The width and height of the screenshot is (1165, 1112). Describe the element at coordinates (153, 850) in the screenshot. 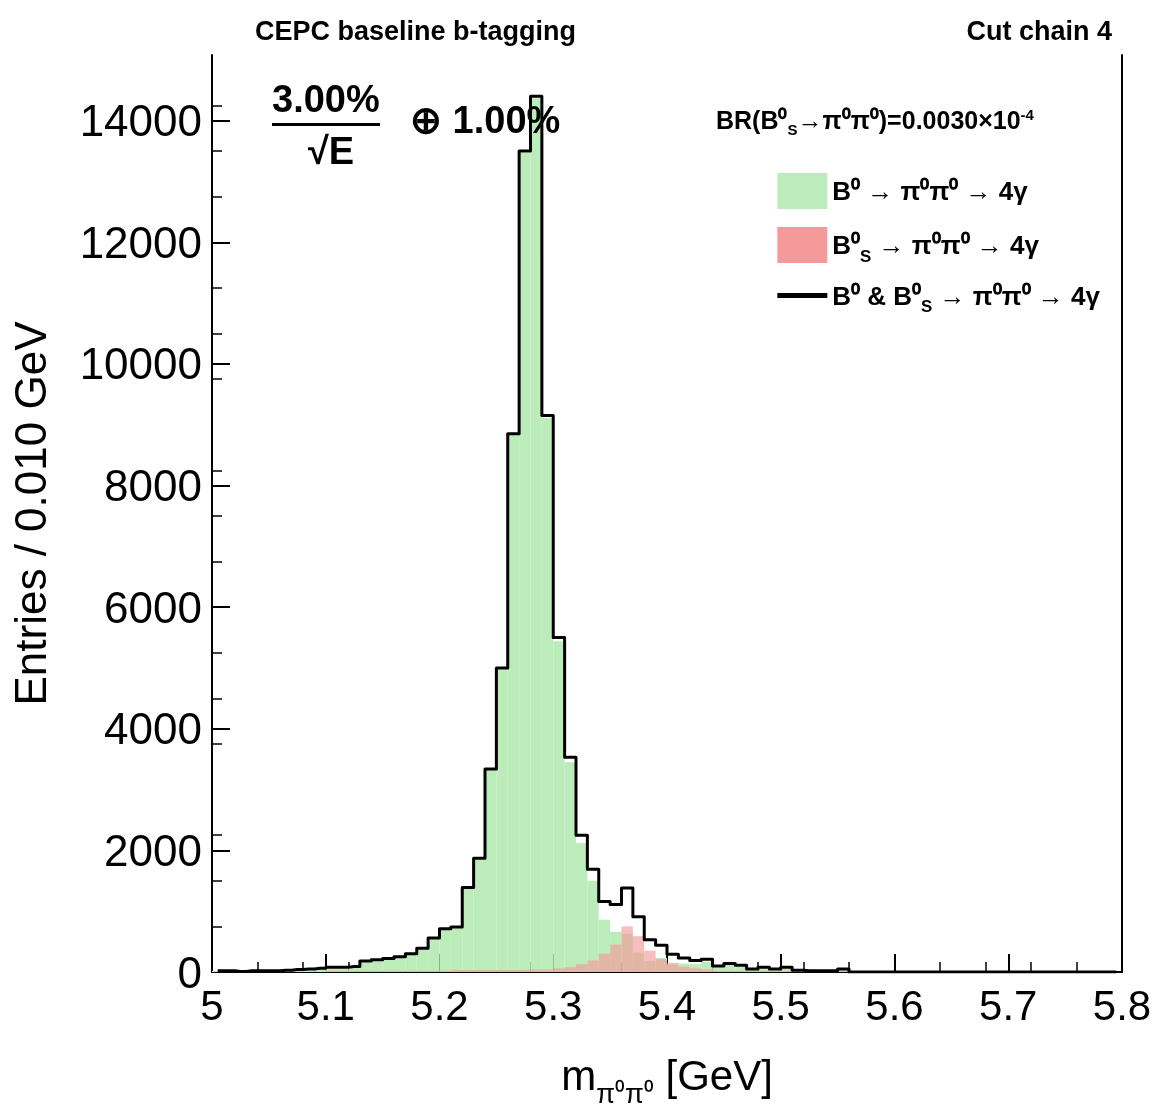

I see `y-tick-label: 2000` at that location.